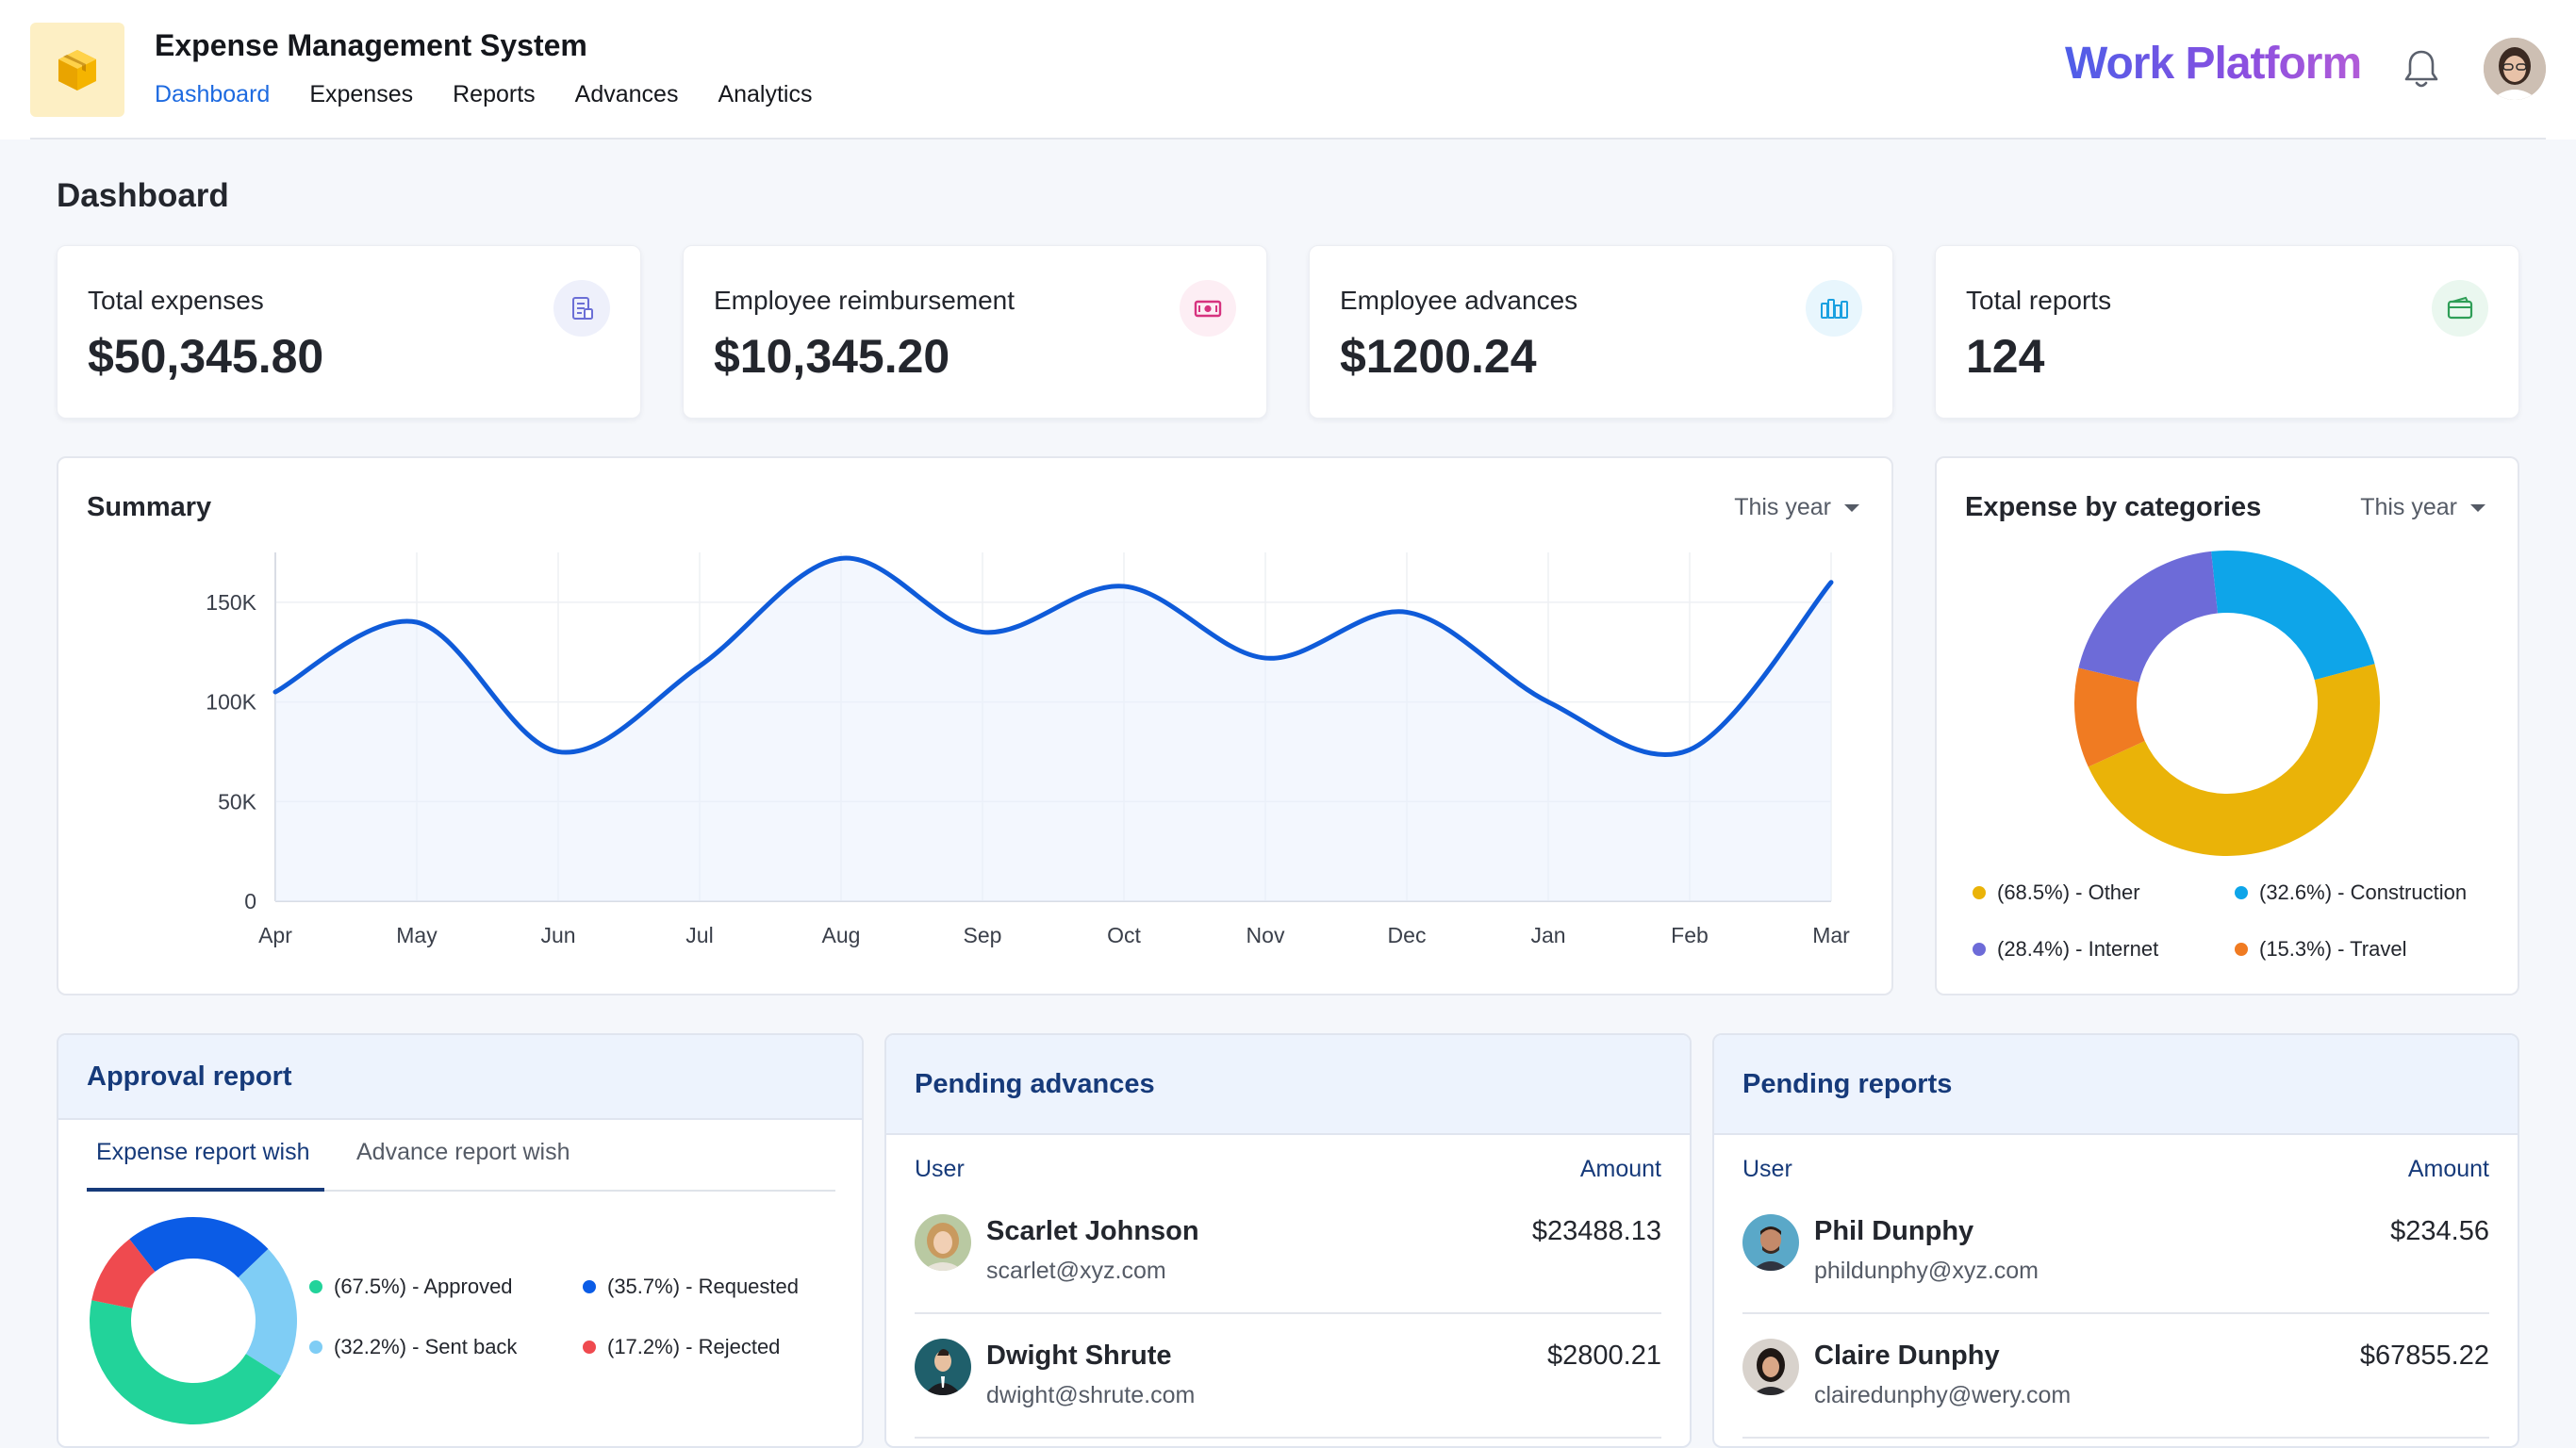  I want to click on nav-expenses: Expenses, so click(361, 94).